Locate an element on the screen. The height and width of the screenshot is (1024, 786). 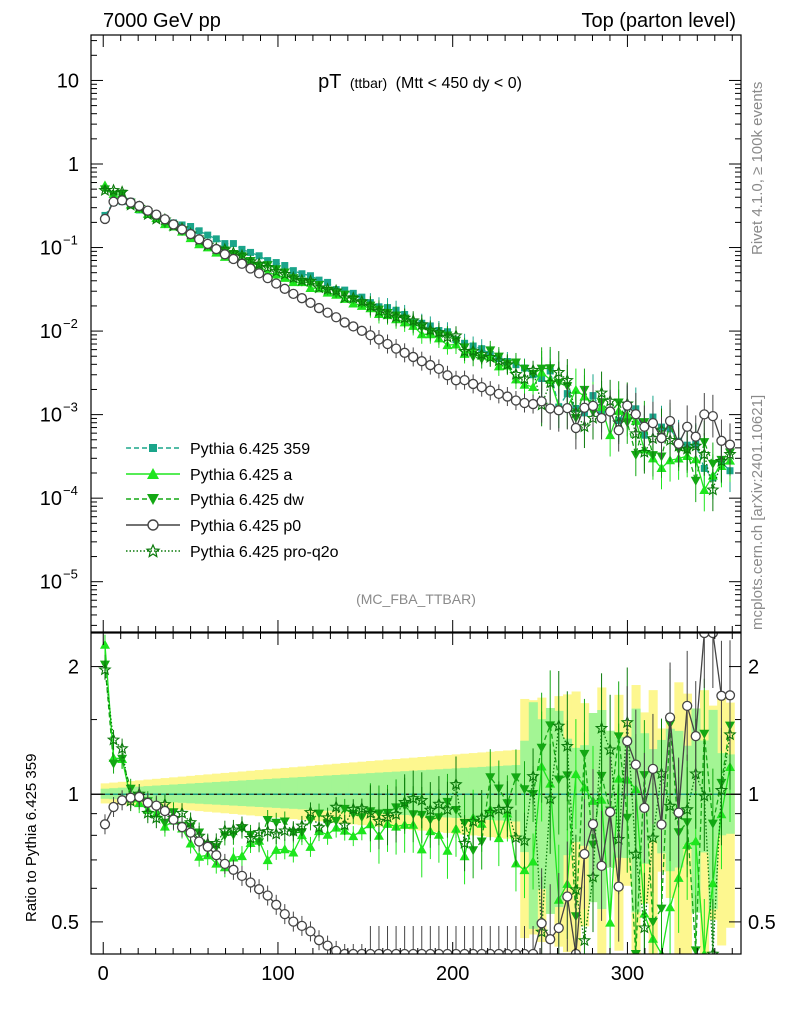
legend-entry-p0: Pythia 6.425 p0 is located at coordinates (213, 526).